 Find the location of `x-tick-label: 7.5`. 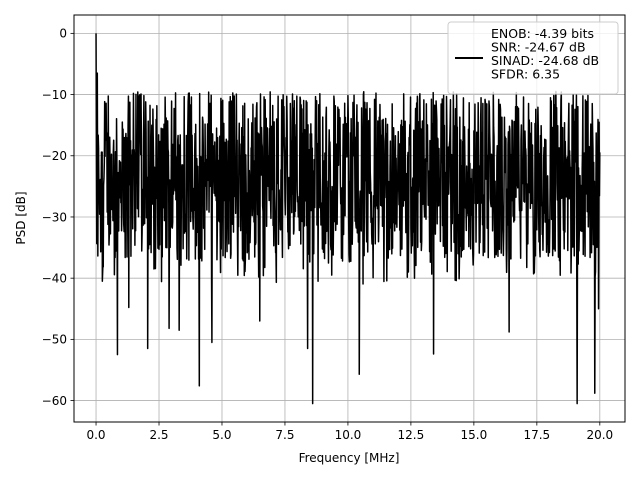

x-tick-label: 7.5 is located at coordinates (284, 435).